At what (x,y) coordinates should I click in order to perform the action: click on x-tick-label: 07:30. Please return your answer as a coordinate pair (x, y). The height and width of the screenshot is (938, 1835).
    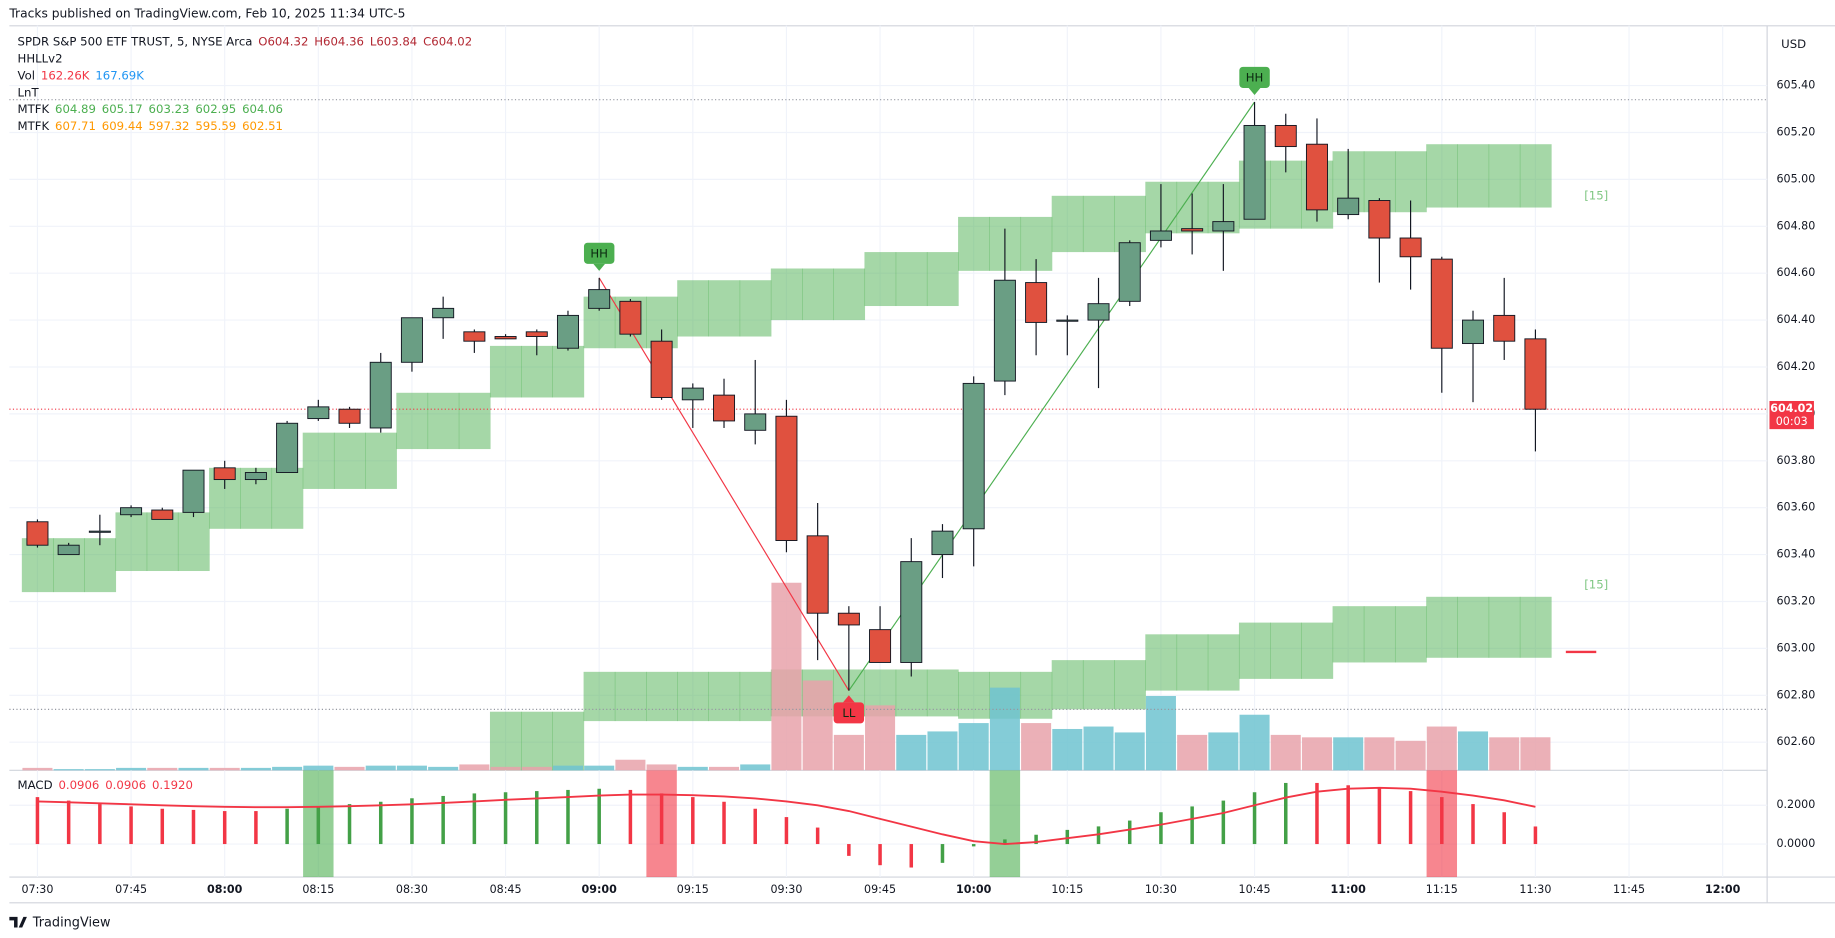
    Looking at the image, I should click on (37, 889).